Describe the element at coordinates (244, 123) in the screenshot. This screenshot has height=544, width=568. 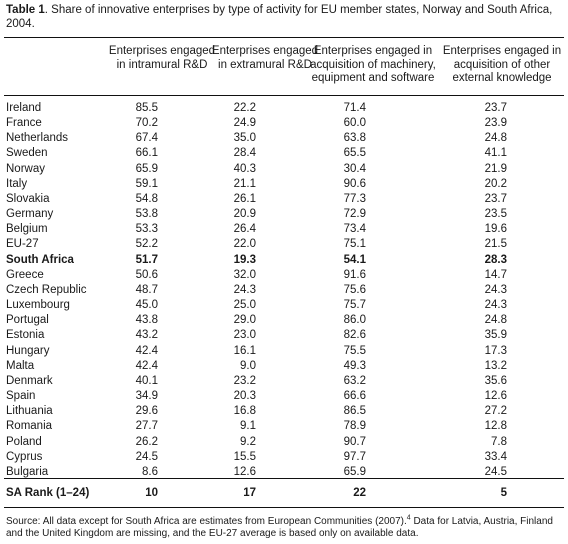
I see `value-cell: 24.9` at that location.